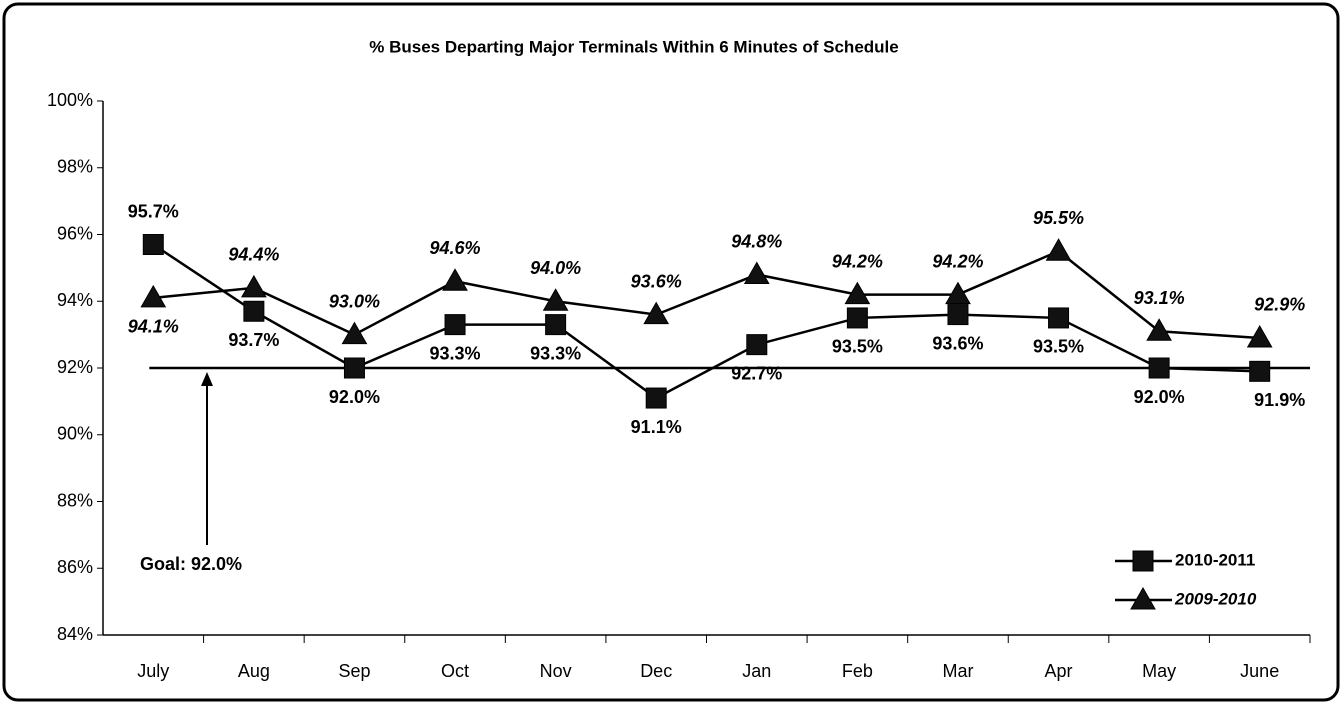 This screenshot has height=709, width=1342. Describe the element at coordinates (70, 100) in the screenshot. I see `y-tick-label: 100%` at that location.